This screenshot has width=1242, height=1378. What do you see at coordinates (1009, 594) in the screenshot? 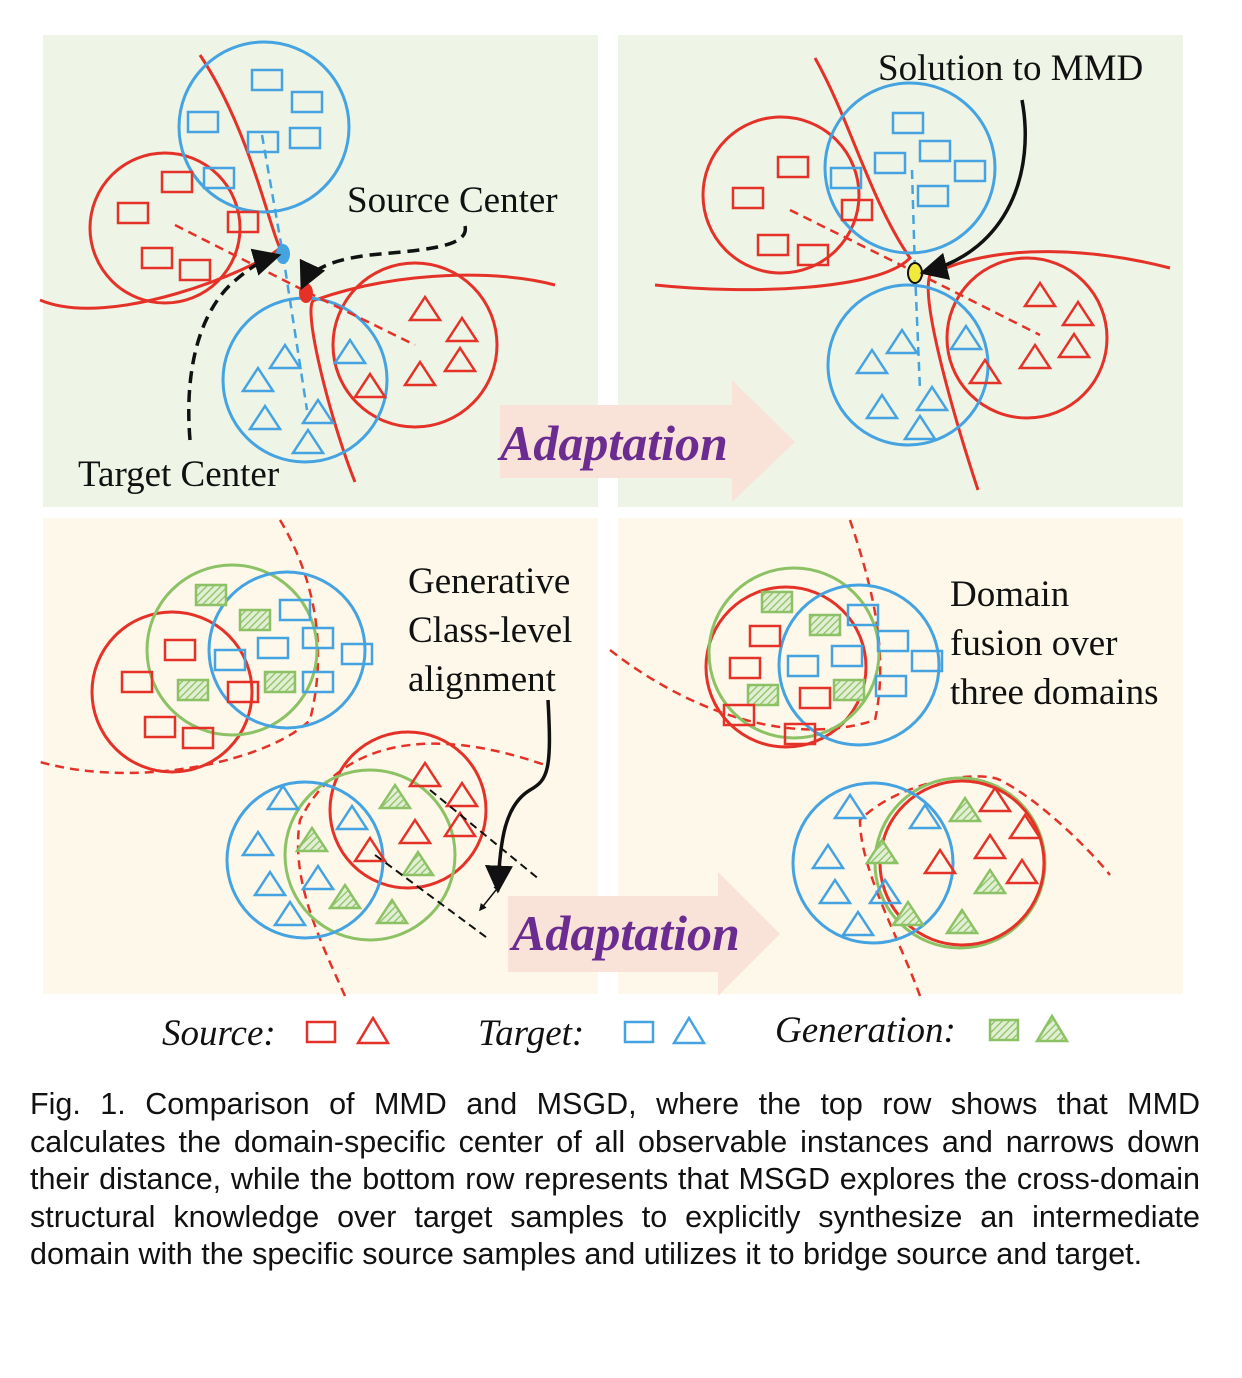
I see `fusion-label-line1: Domain` at bounding box center [1009, 594].